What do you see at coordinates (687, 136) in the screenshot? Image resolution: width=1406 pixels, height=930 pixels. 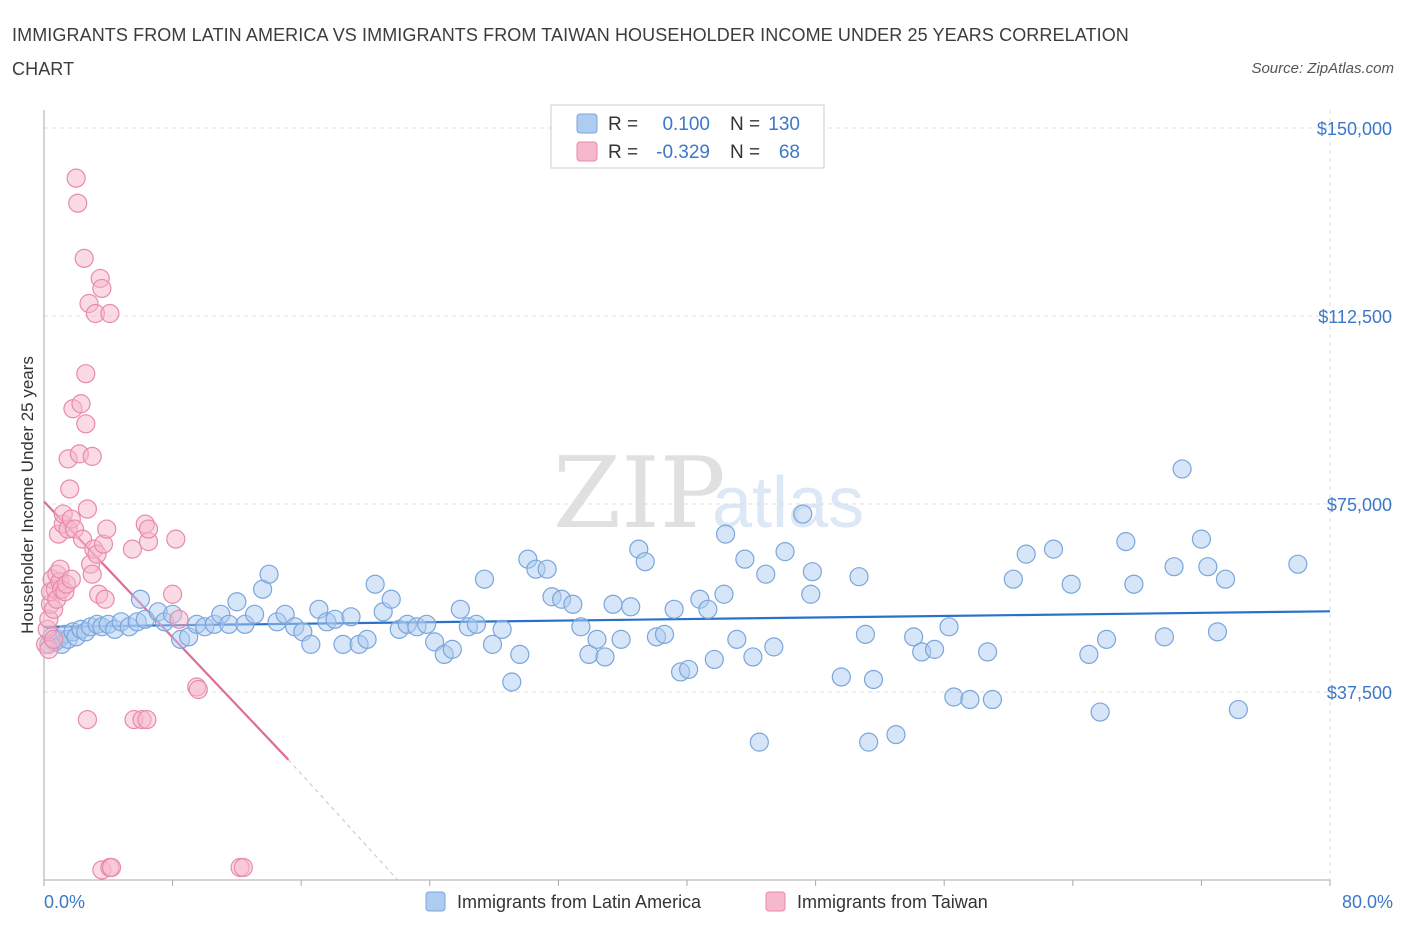 I see `stats-legend: R = 0.100 N = 130 R = -0.329 N = 68` at bounding box center [687, 136].